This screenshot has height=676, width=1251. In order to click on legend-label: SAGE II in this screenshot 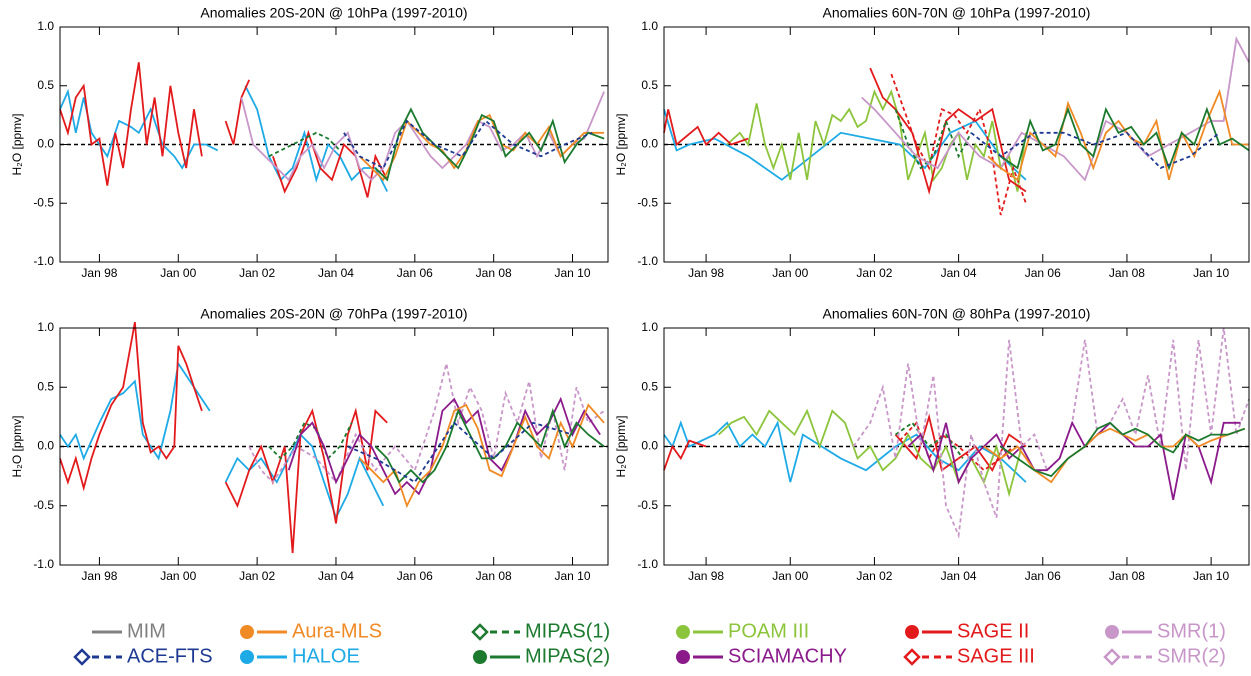, I will do `click(993, 631)`.